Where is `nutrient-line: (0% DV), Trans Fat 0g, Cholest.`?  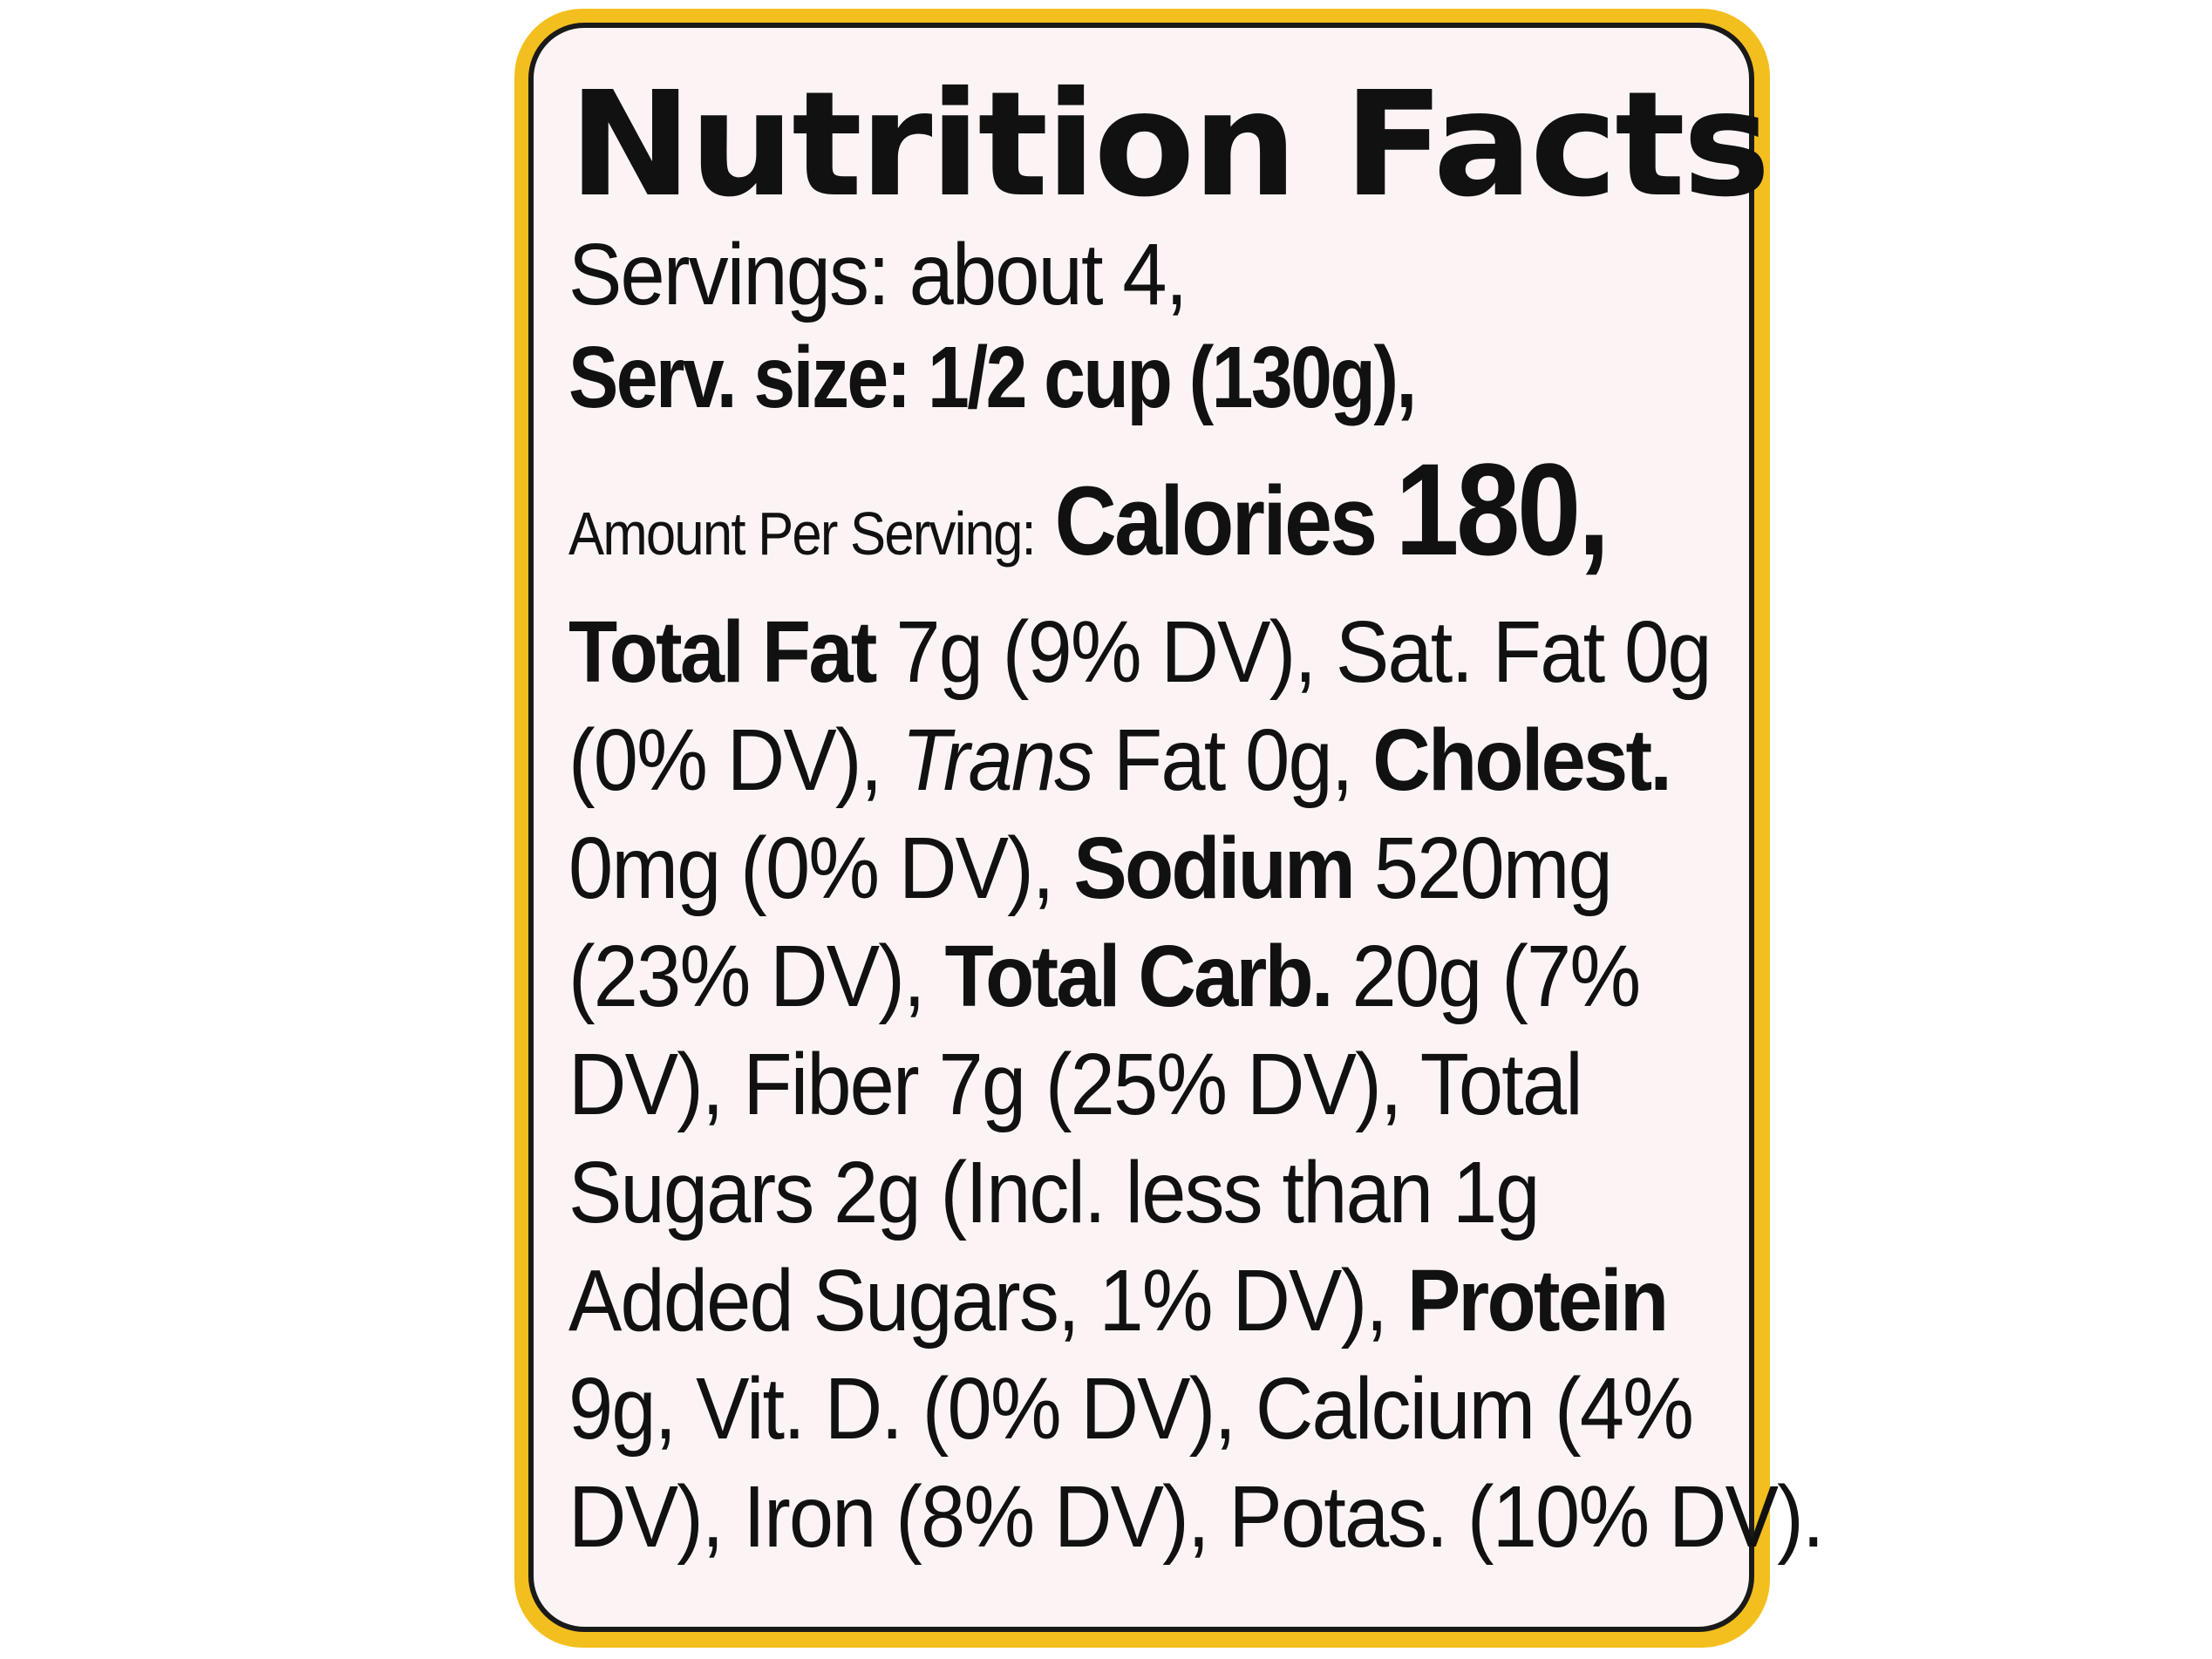 nutrient-line: (0% DV), Trans Fat 0g, Cholest. is located at coordinates (1120, 760).